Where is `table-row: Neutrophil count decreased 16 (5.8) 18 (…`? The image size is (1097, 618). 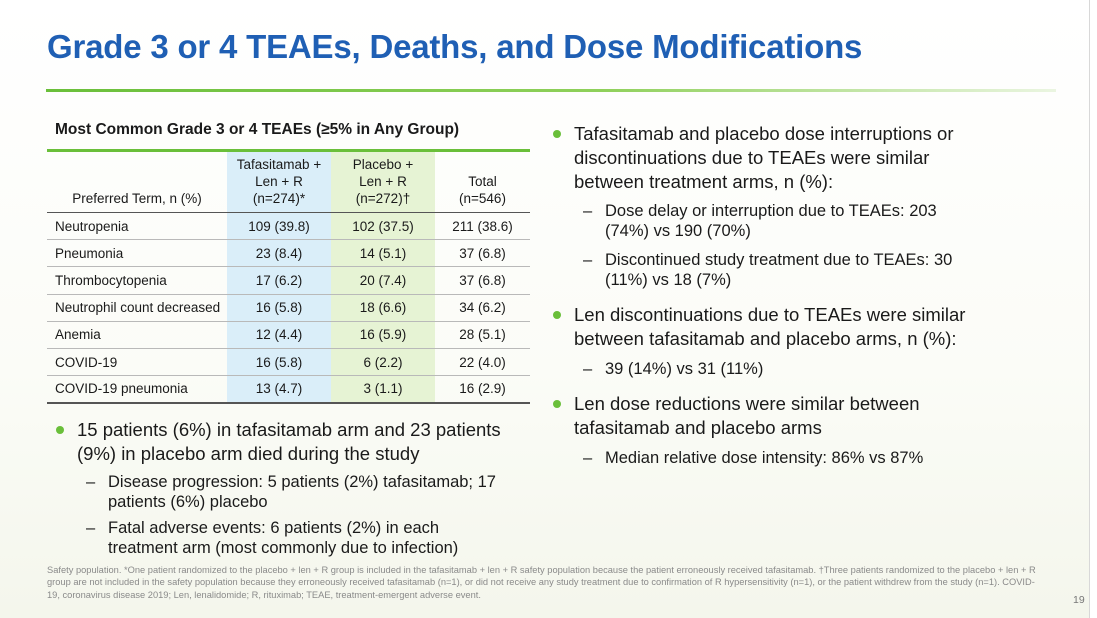
table-row: Neutrophil count decreased 16 (5.8) 18 (… is located at coordinates (288, 308).